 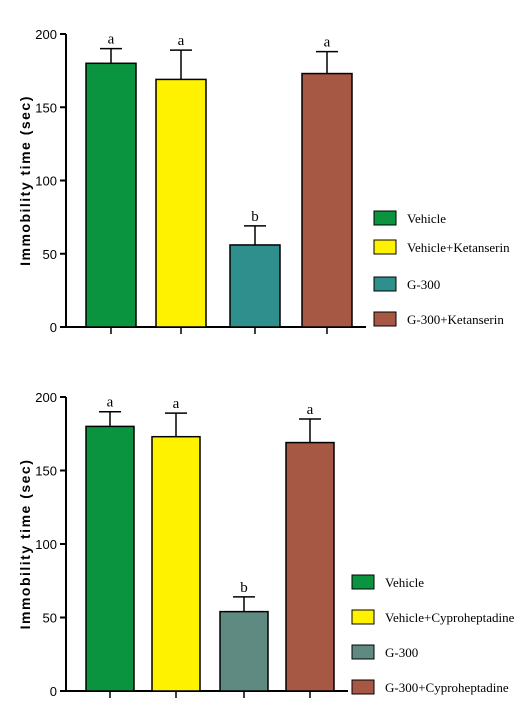 I want to click on legend-entry: Vehicle+Ketanserin, so click(x=458, y=247).